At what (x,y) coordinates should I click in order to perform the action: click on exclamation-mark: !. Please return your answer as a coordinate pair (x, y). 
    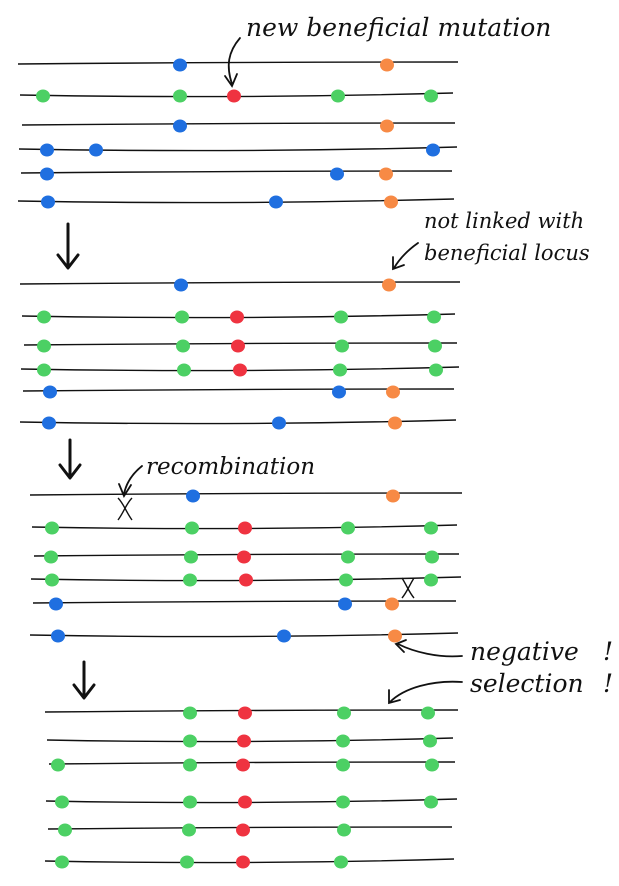
    Looking at the image, I should click on (608, 683).